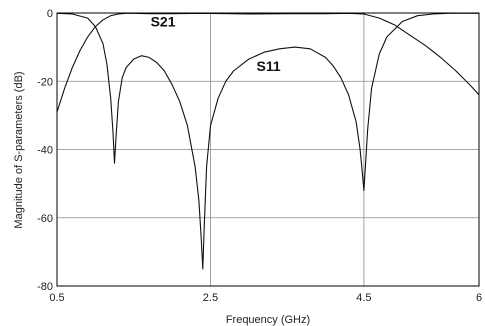  What do you see at coordinates (56, 298) in the screenshot?
I see `x-tick-label: 0.5` at bounding box center [56, 298].